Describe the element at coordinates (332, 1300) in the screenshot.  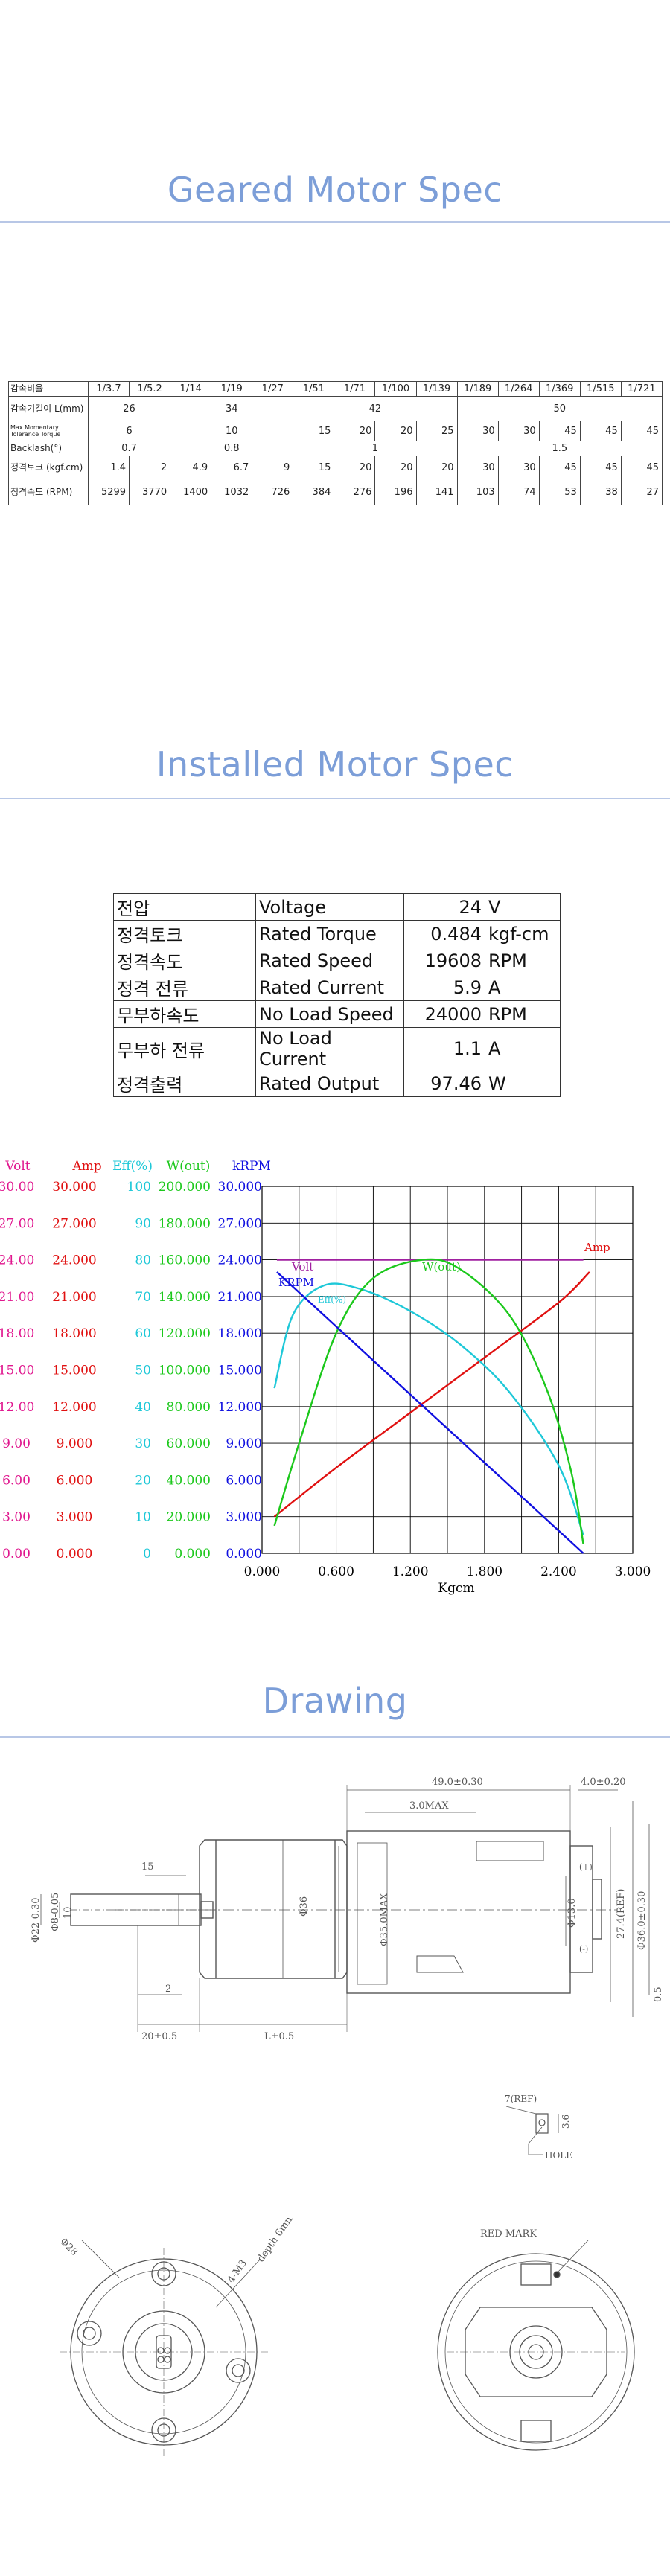
I see `curve-label: Eff(%)` at that location.